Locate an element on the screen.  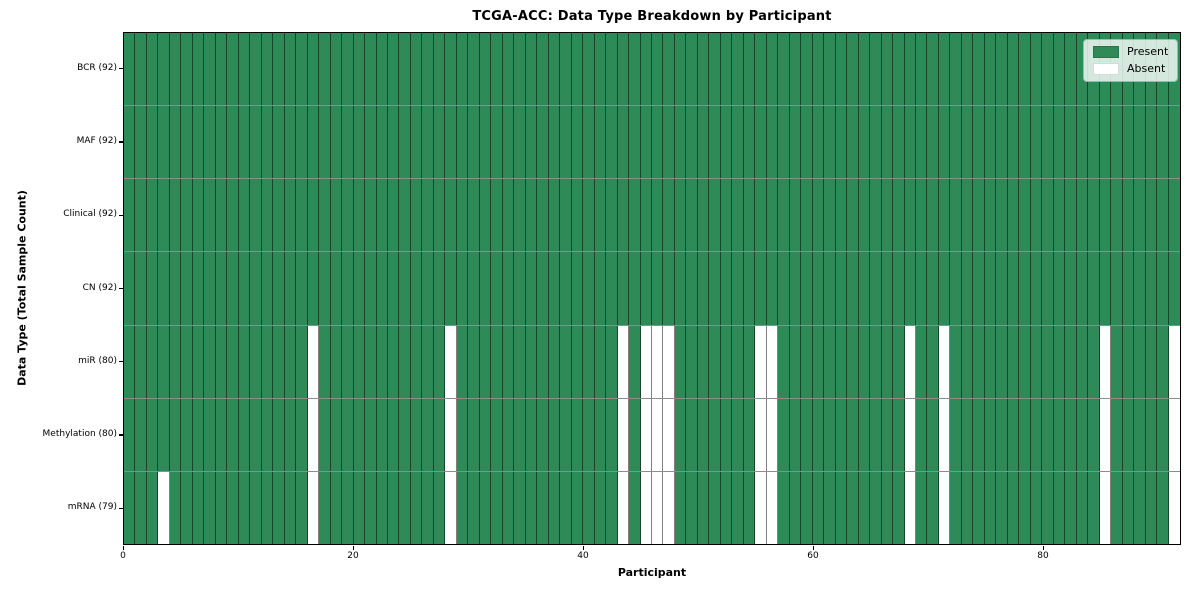
y-tick-label-cn-92: CN (92) is located at coordinates (99, 287).